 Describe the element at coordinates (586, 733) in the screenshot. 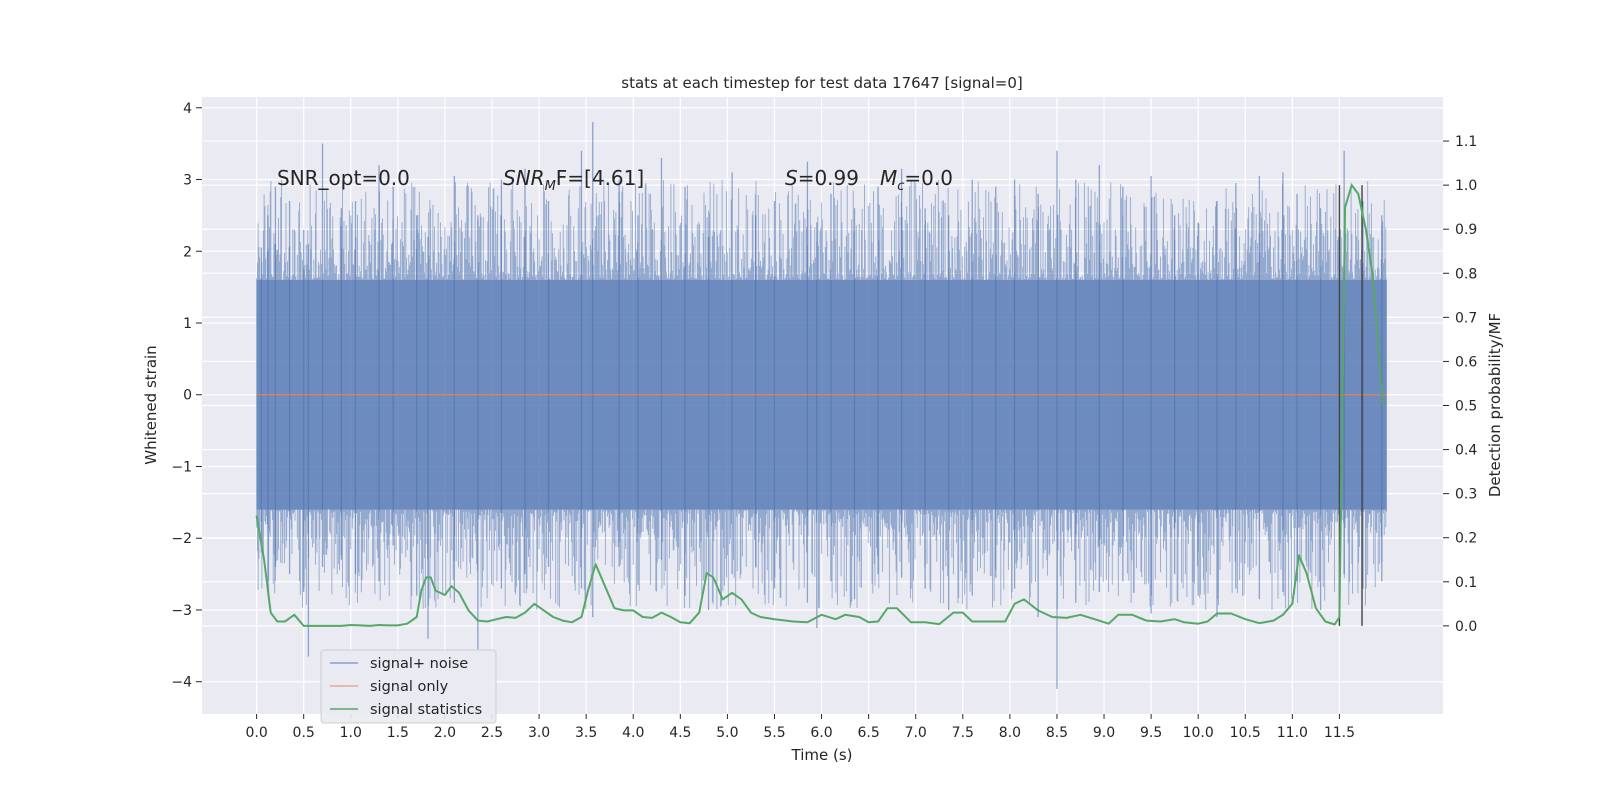

I see `x-tick-label-7: 3.5` at that location.